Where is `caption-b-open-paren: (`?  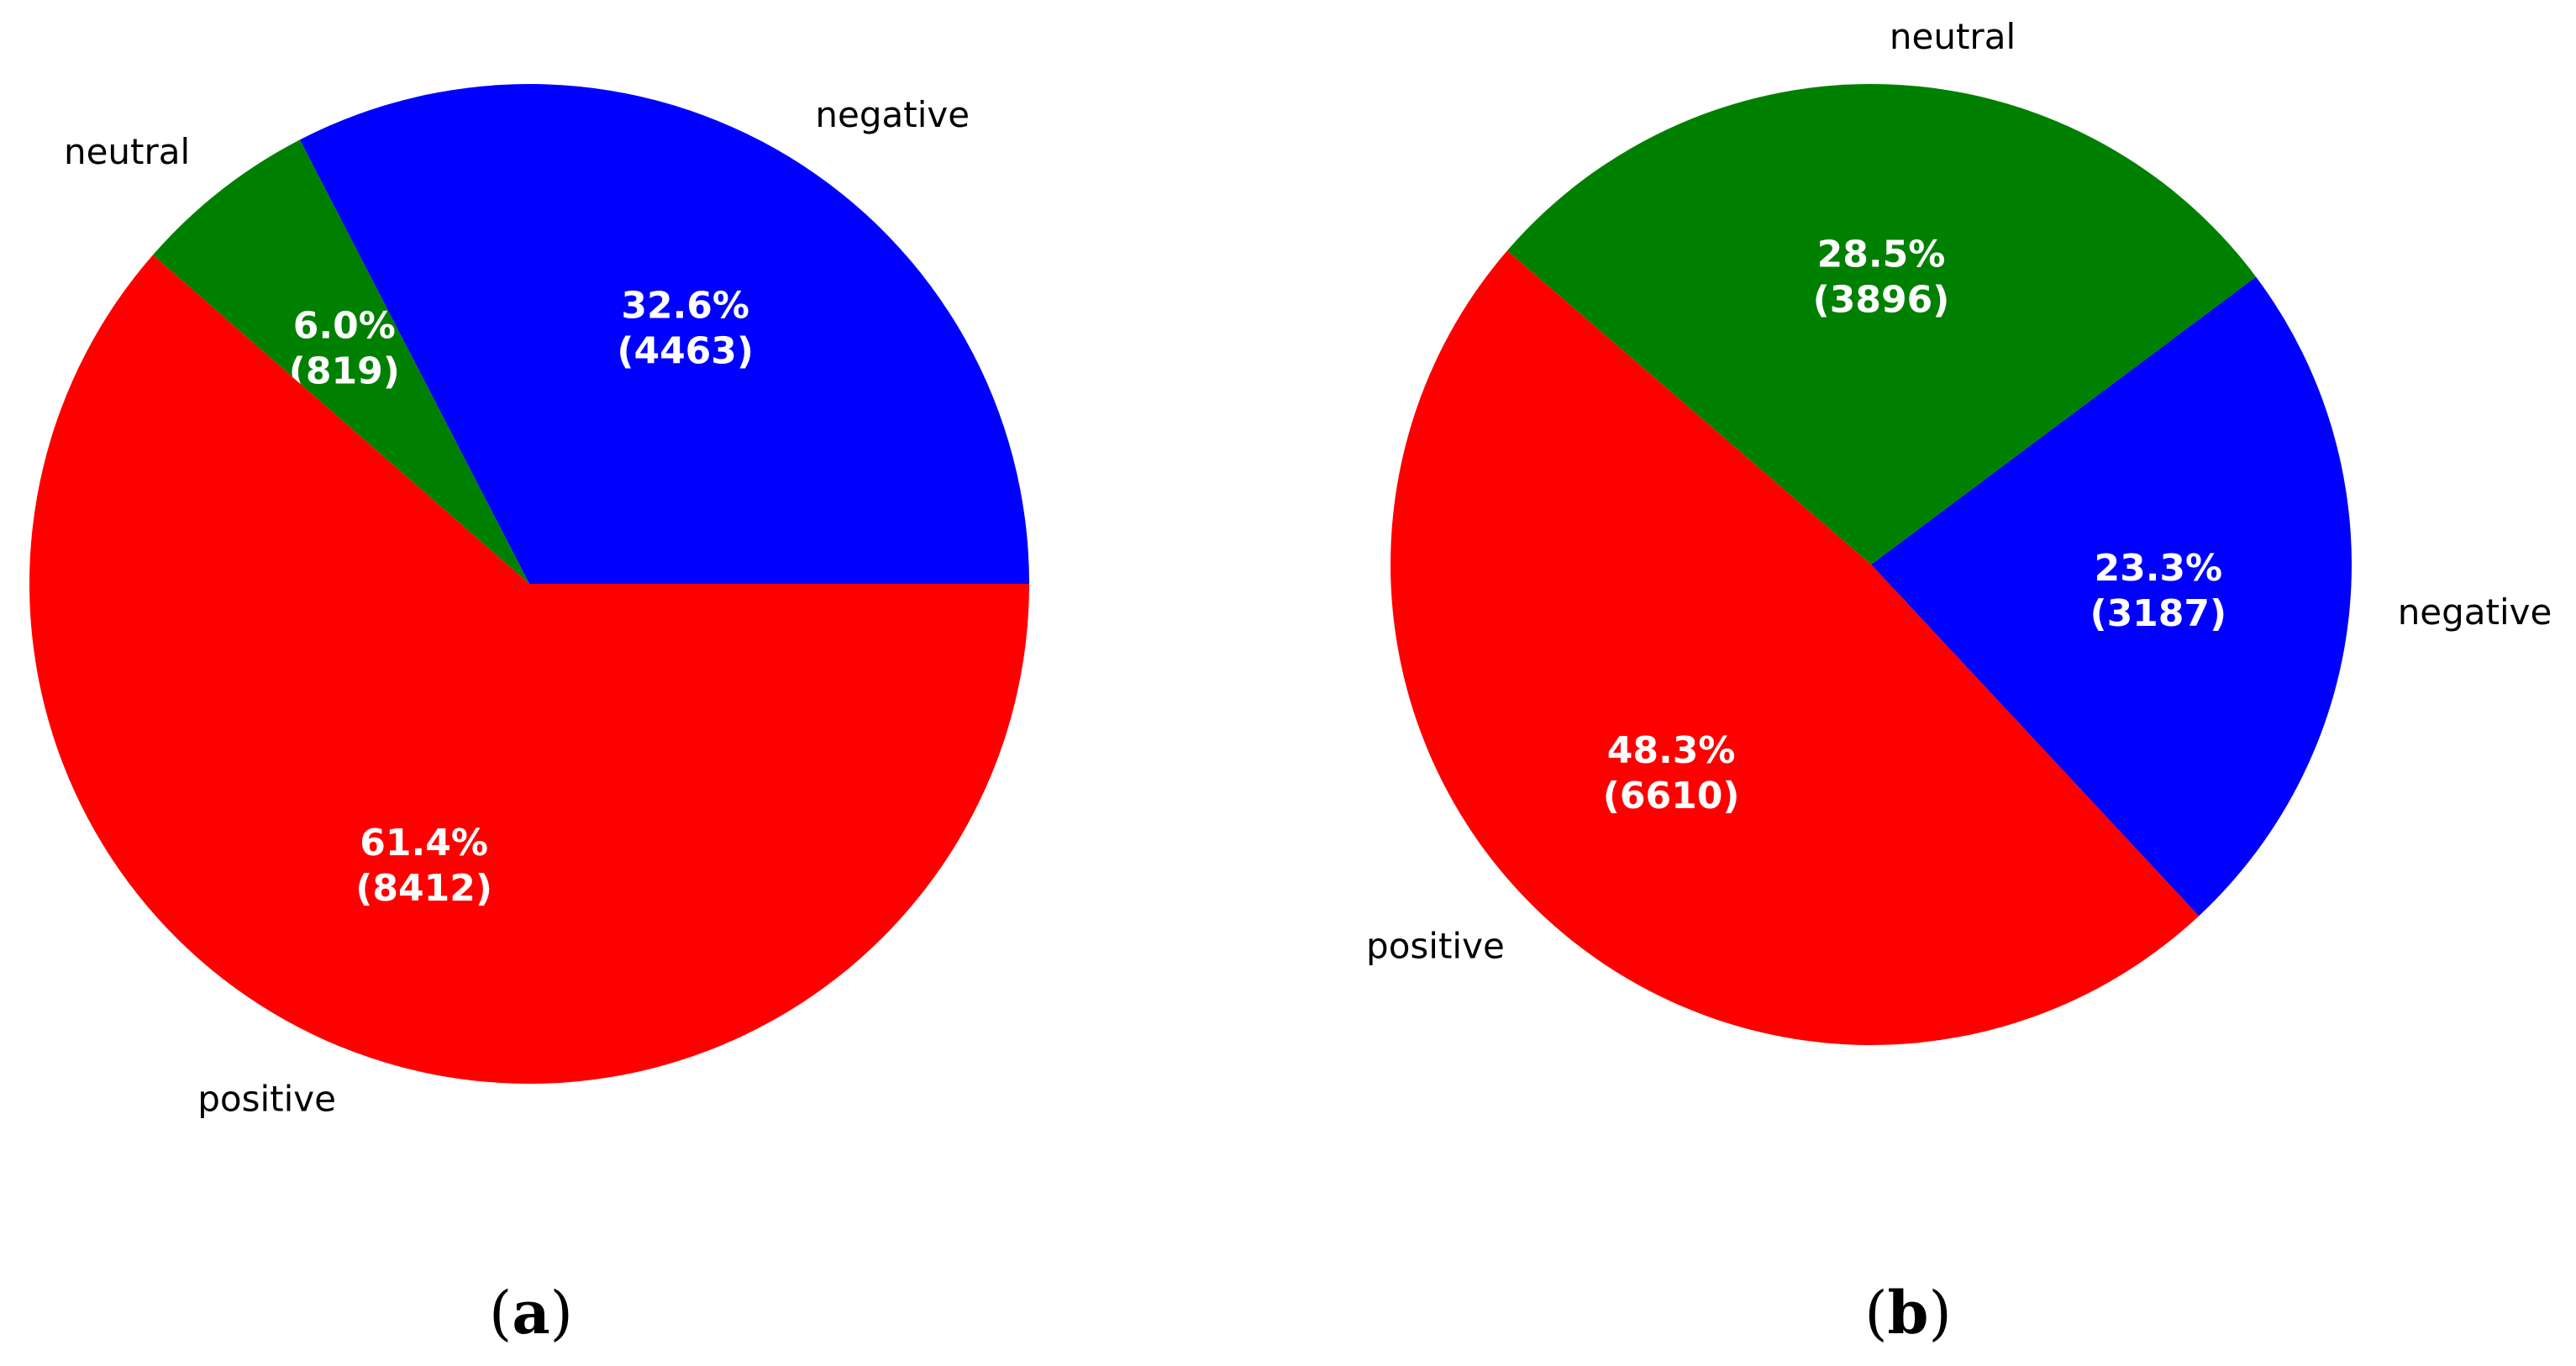 caption-b-open-paren: ( is located at coordinates (1876, 1313).